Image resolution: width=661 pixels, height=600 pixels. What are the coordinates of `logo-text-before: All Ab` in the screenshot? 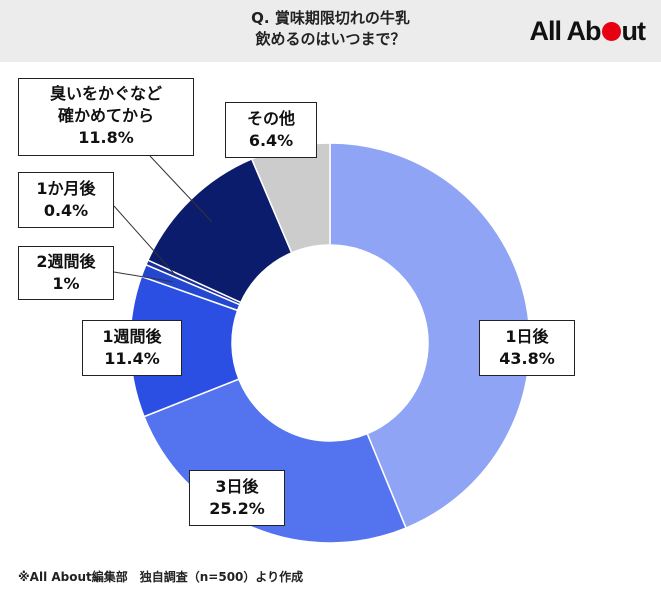 It's located at (565, 31).